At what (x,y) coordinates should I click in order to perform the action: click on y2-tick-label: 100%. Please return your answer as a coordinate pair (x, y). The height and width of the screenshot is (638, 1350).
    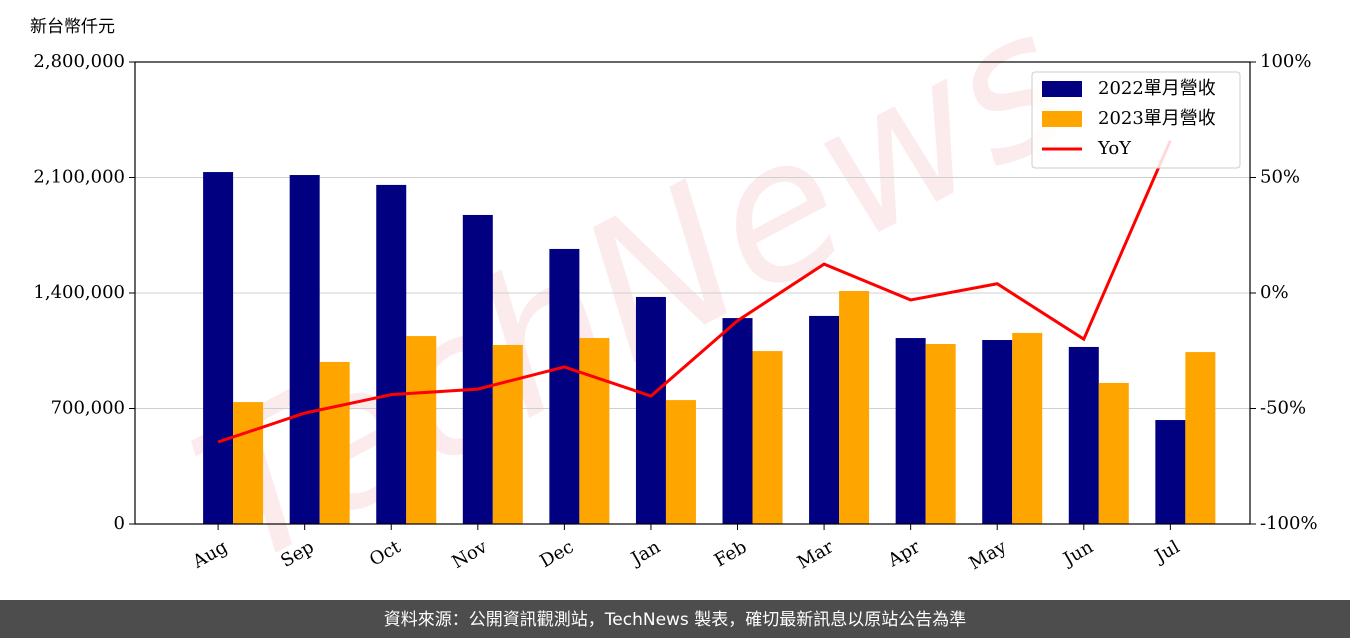
    Looking at the image, I should click on (1285, 61).